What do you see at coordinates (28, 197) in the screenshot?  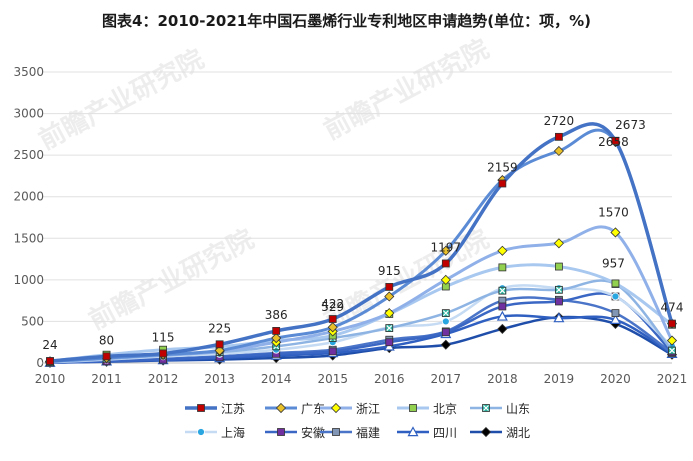 I see `y-tick-label: 2000` at bounding box center [28, 197].